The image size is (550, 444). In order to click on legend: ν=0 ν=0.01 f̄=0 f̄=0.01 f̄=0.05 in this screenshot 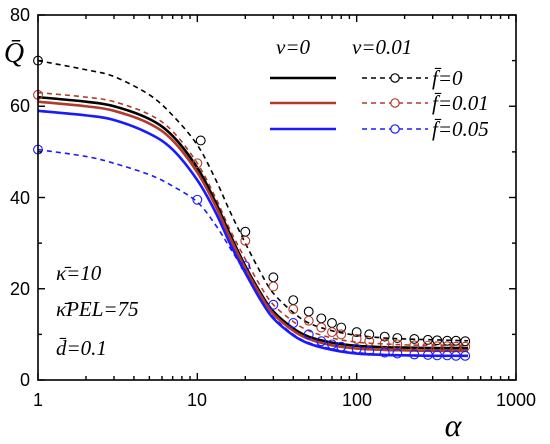, I will do `click(379, 88)`.